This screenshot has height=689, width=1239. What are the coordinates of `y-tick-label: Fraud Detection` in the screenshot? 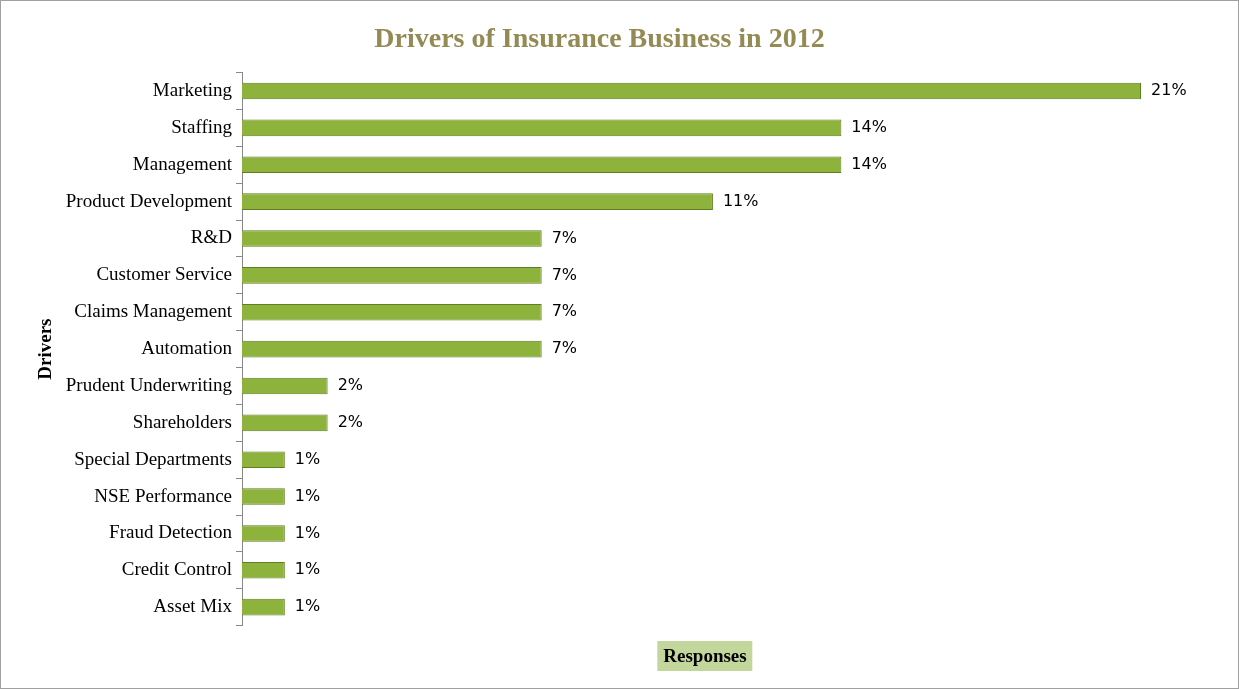 It's located at (171, 532).